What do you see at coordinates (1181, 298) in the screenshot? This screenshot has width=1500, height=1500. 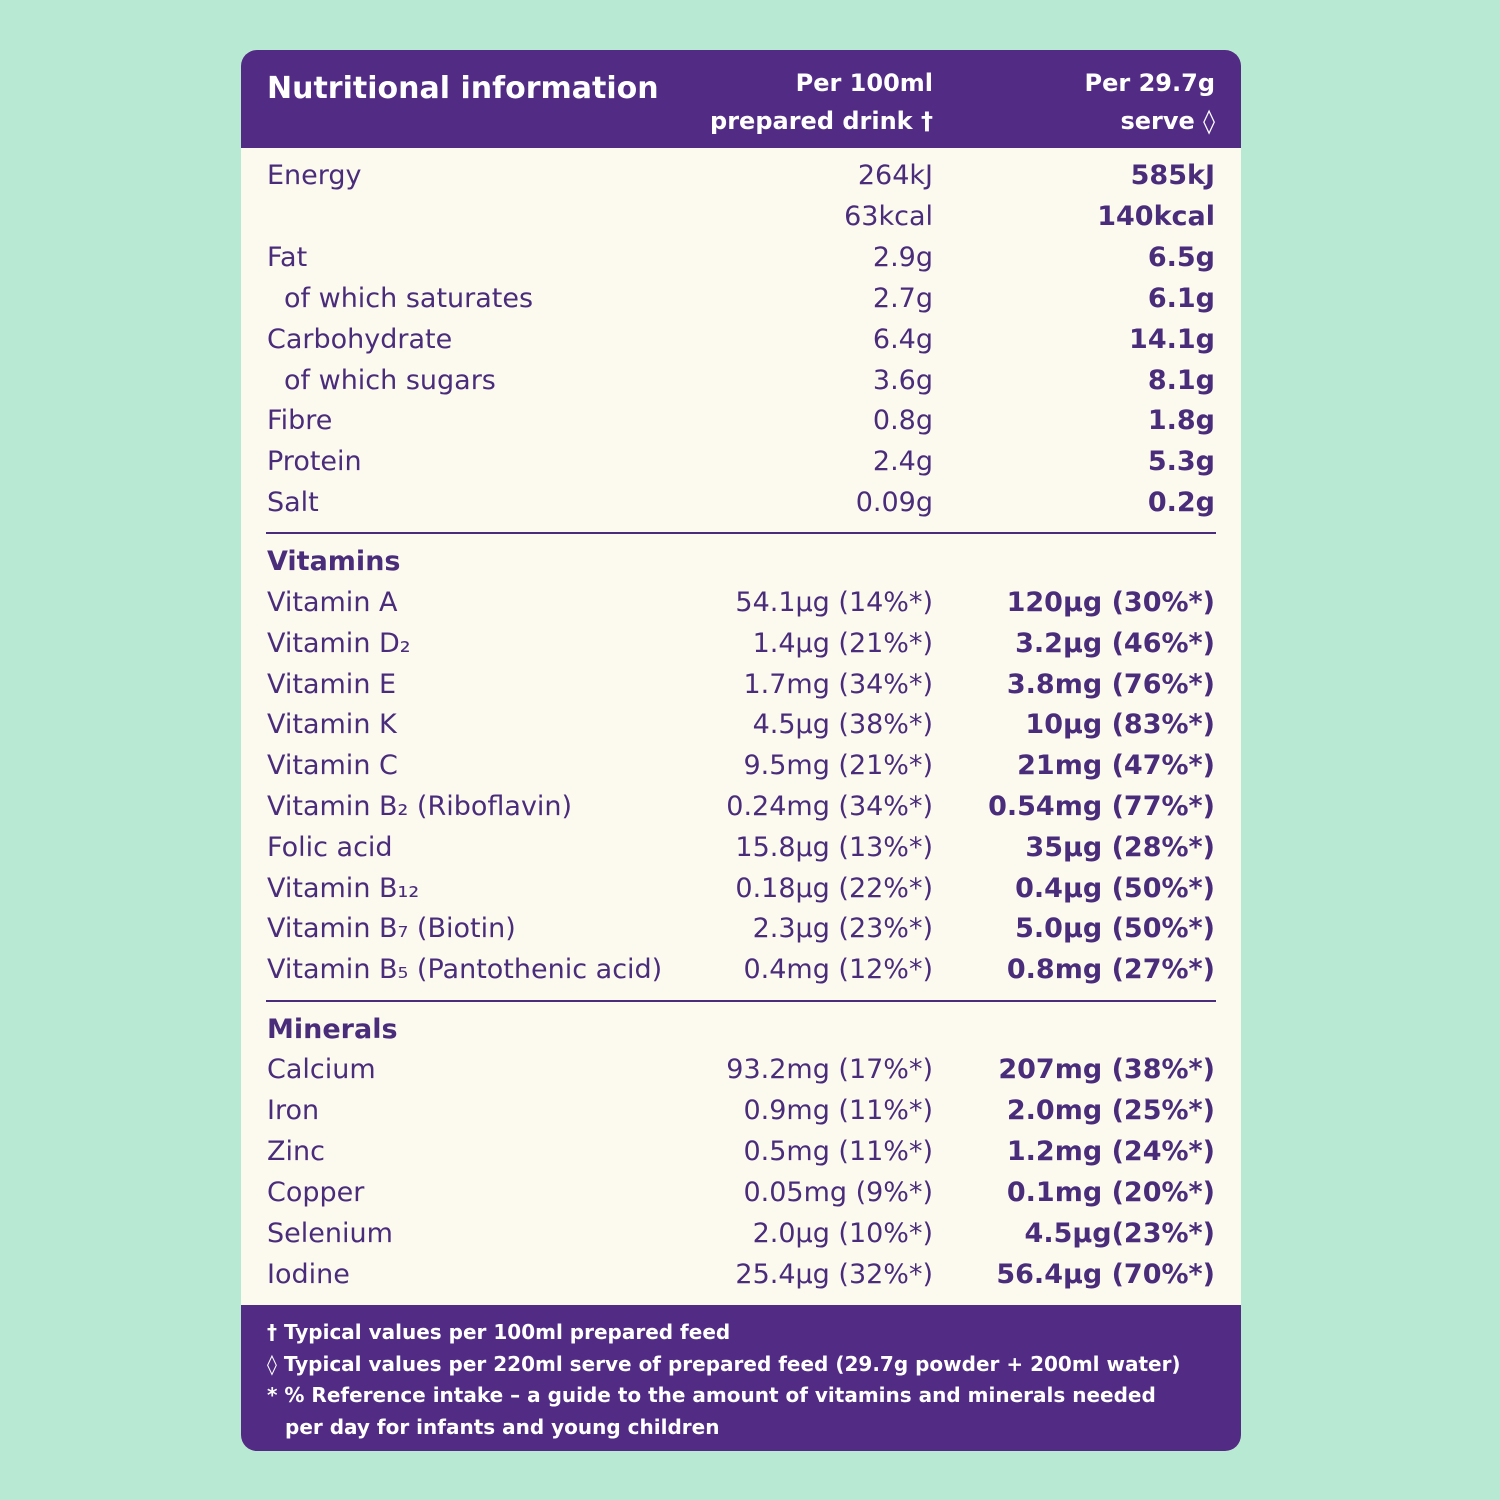 I see `value-per-serve: 6.1g` at bounding box center [1181, 298].